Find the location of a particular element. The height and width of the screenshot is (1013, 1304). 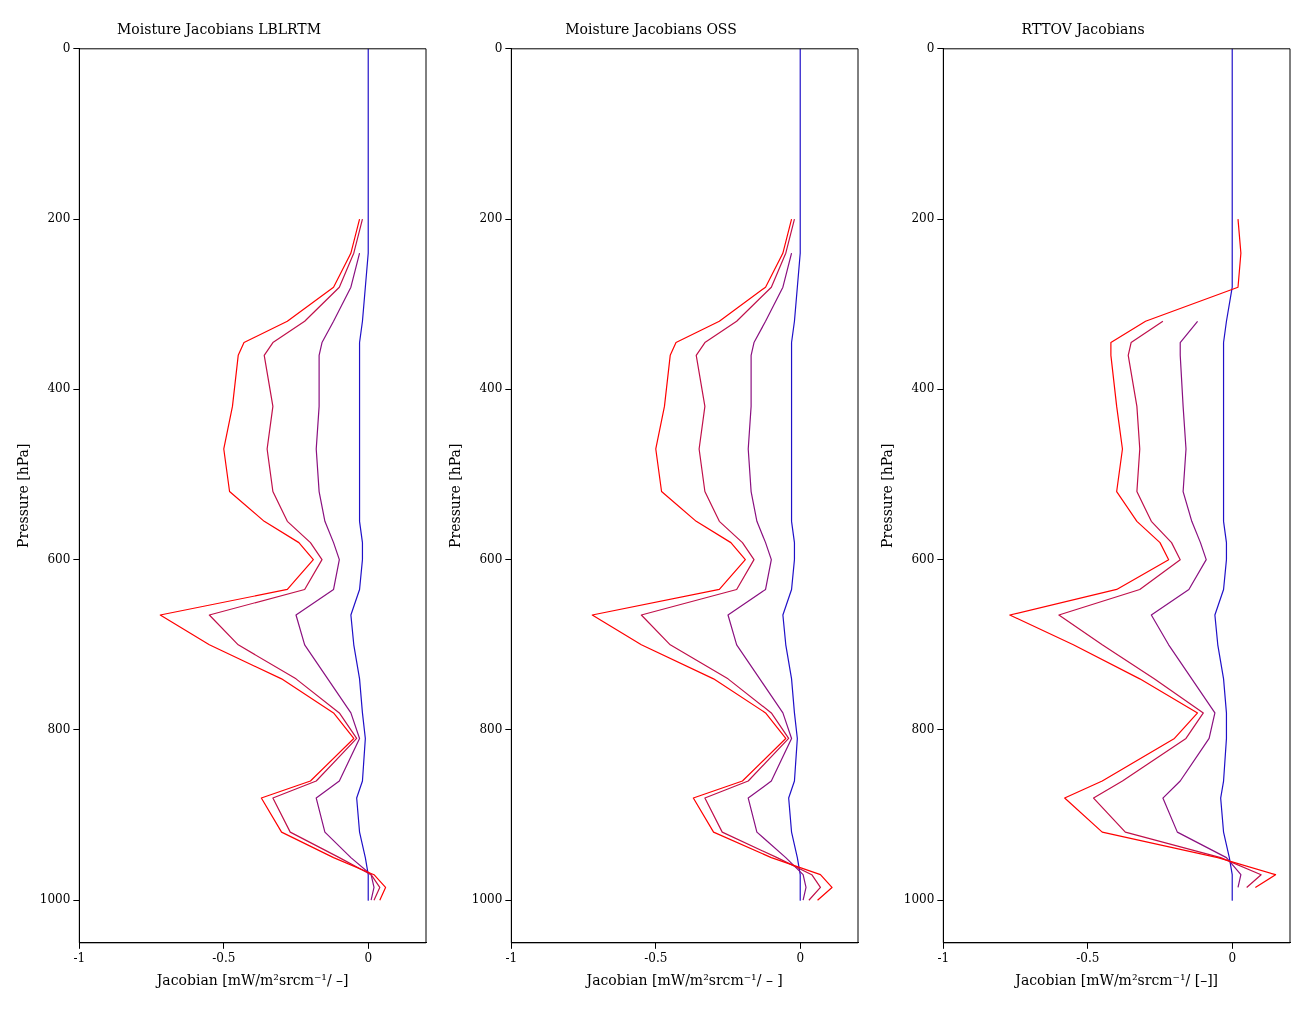

chart-title: Moisture Jacobians LBLRTM is located at coordinates (219, 29).